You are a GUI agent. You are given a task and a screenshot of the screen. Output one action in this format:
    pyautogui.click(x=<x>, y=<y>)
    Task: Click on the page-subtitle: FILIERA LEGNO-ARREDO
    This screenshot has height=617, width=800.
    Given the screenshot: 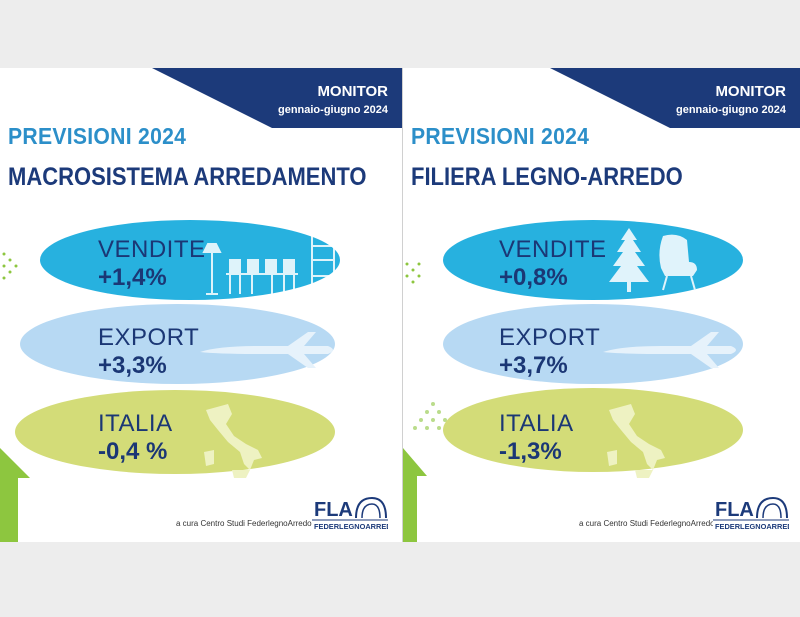 What is the action you would take?
    pyautogui.click(x=547, y=177)
    